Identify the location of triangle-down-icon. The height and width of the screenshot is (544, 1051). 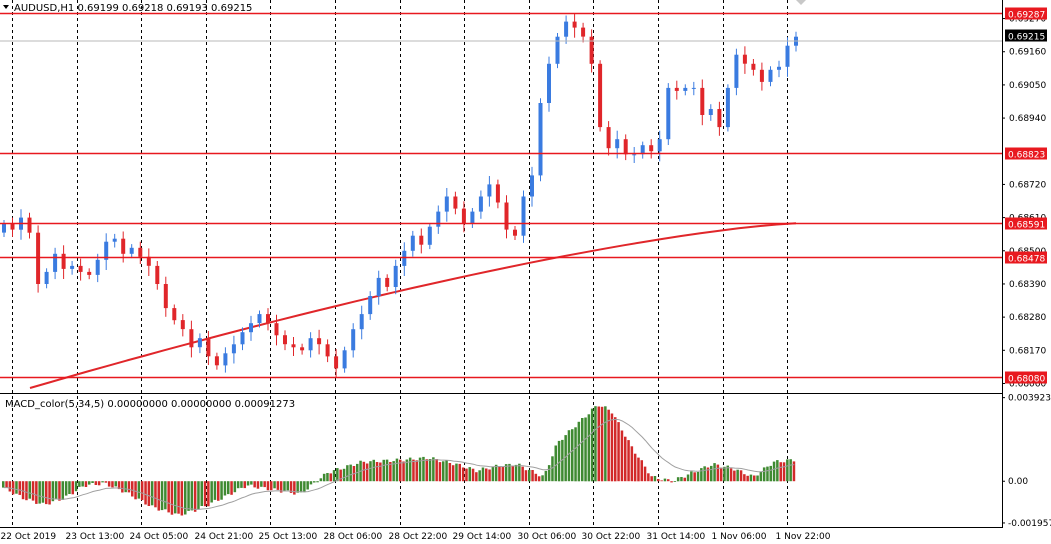
(6, 7).